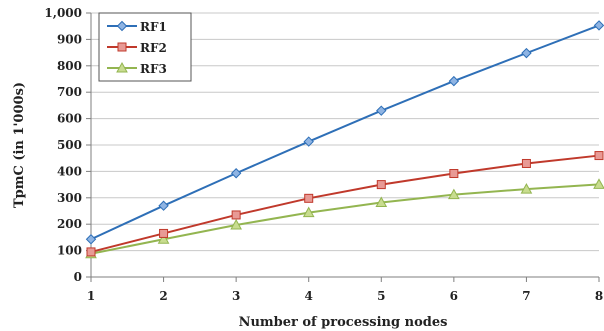 This screenshot has width=604, height=331. Describe the element at coordinates (599, 296) in the screenshot. I see `x-tick-label: 8` at that location.